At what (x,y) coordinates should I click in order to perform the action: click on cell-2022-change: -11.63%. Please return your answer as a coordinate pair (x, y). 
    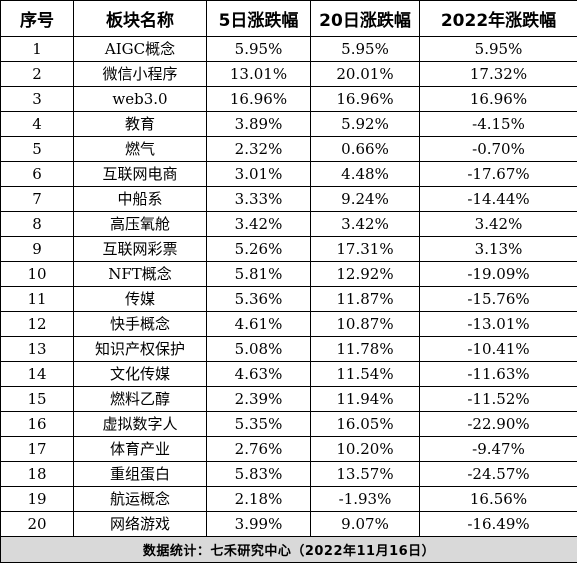
    Looking at the image, I should click on (498, 374).